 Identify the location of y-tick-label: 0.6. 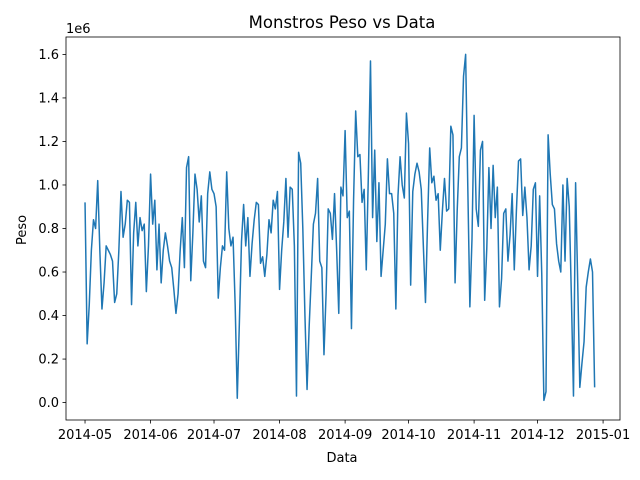
(48, 273).